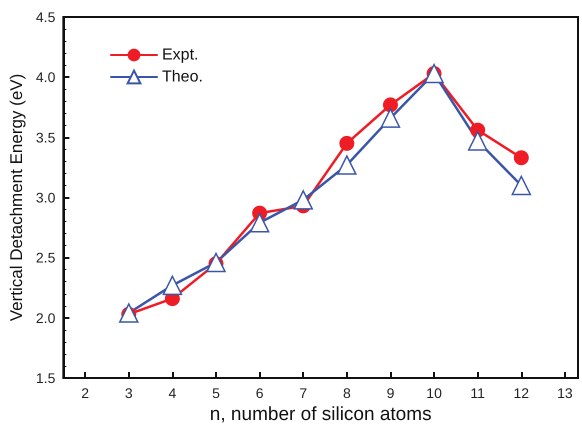  What do you see at coordinates (260, 393) in the screenshot?
I see `x-tick-label: 6` at bounding box center [260, 393].